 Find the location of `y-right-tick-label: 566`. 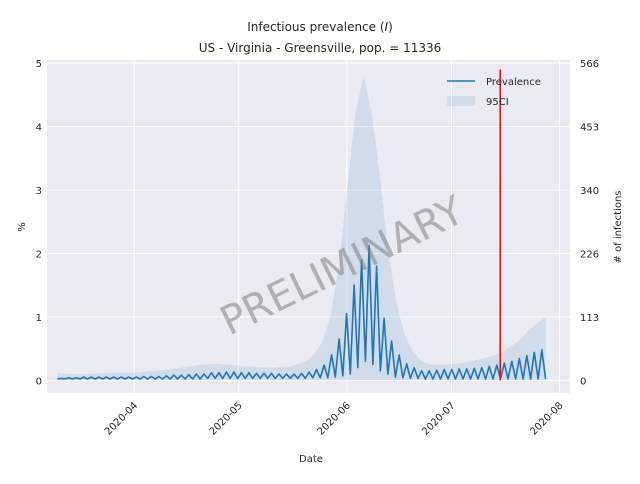

y-right-tick-label: 566 is located at coordinates (589, 64).